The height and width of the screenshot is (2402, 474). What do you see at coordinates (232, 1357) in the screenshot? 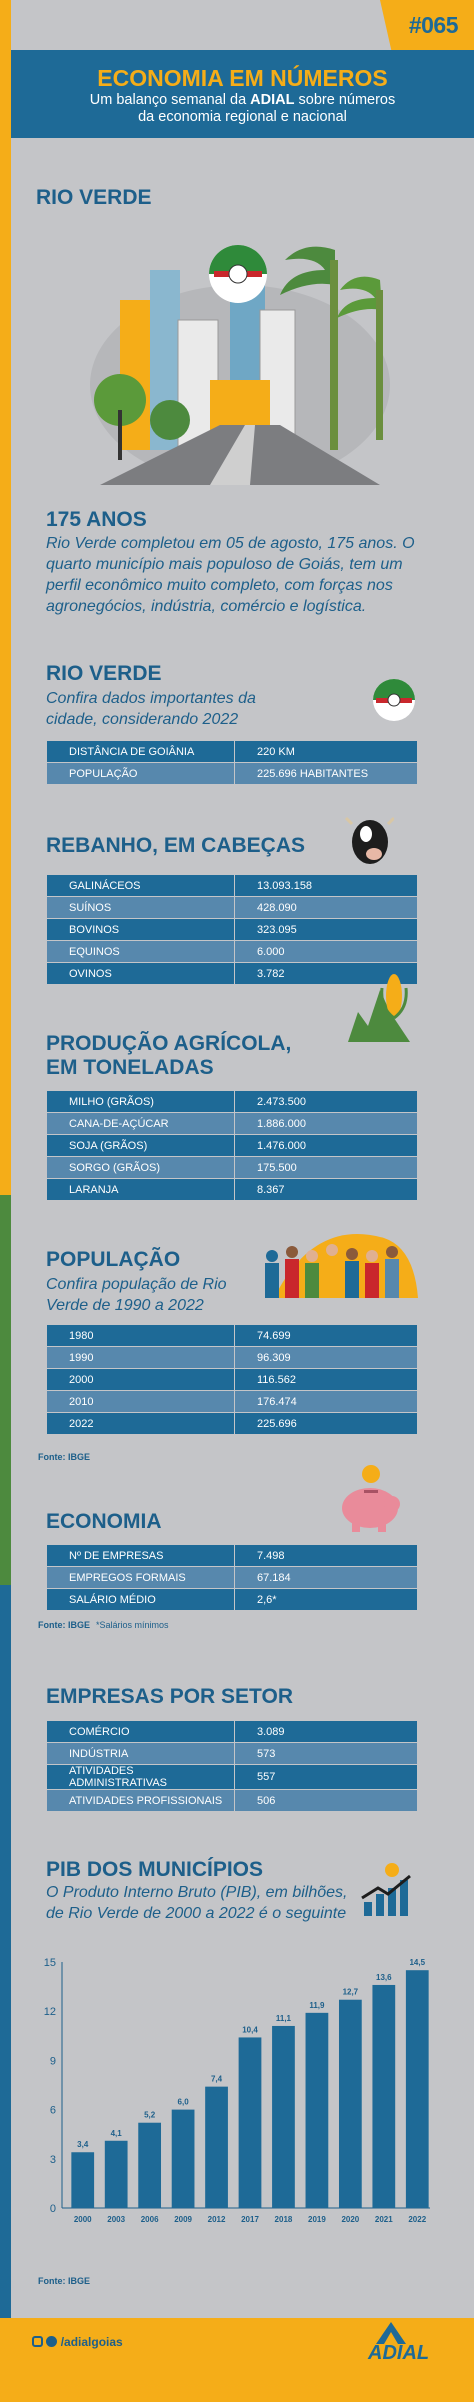
I see `table-row: 1990 96.309` at bounding box center [232, 1357].